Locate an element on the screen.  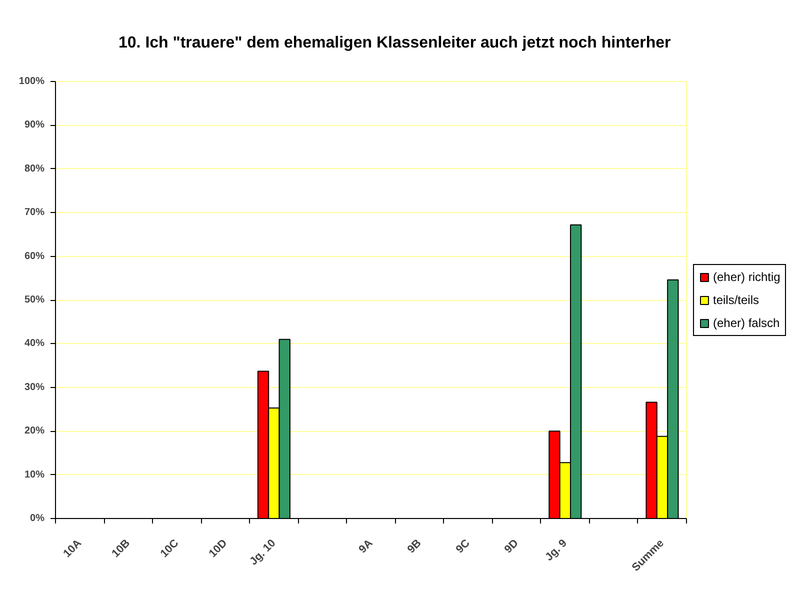
chart-title: 10. Ich "trauere" dem ehemaligen Klassenleiter auch jetzt noch hinterher is located at coordinates (394, 43).